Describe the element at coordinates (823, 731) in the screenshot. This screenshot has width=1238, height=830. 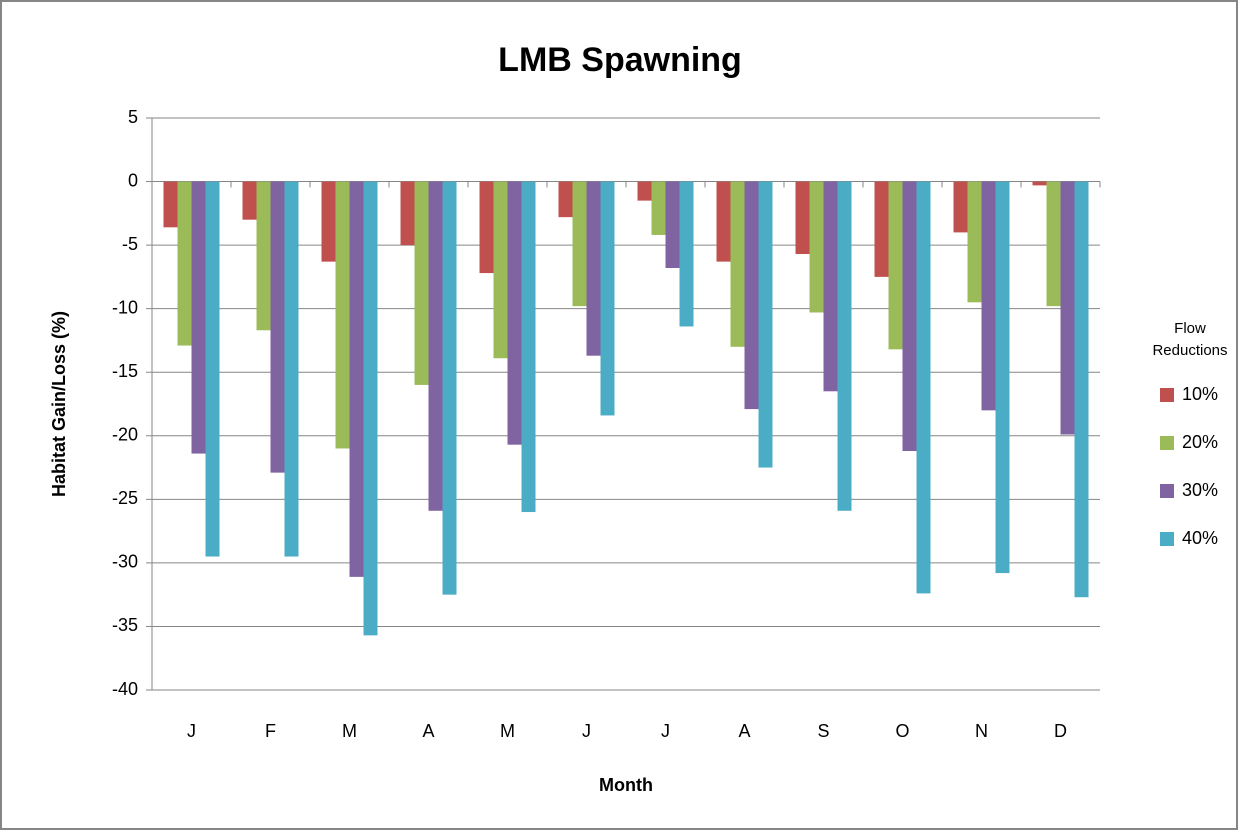
I see `x-tick-label: S` at that location.